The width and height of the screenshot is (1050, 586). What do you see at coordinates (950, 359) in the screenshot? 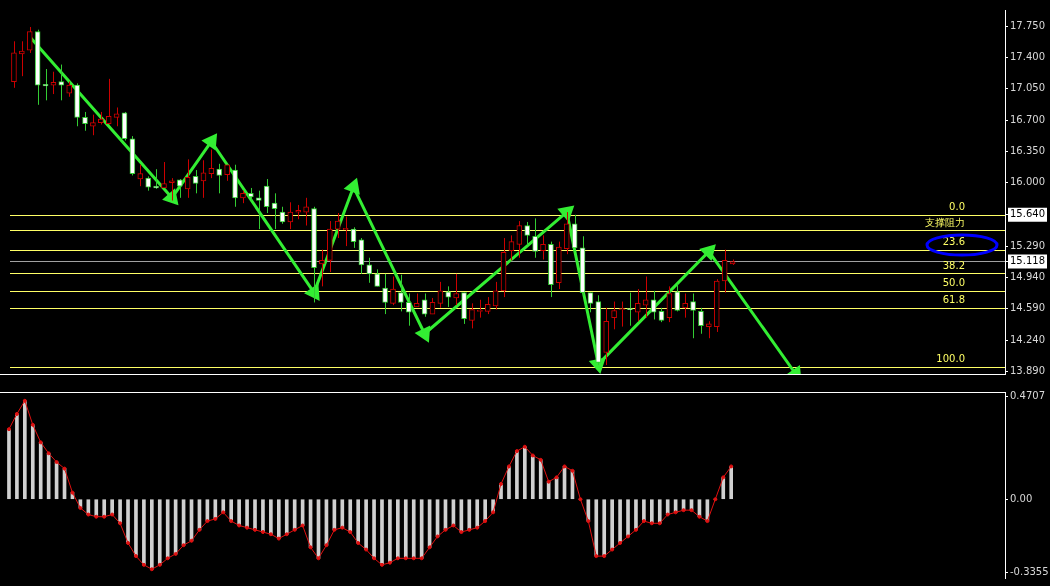
I see `annotation: 100.0` at bounding box center [950, 359].